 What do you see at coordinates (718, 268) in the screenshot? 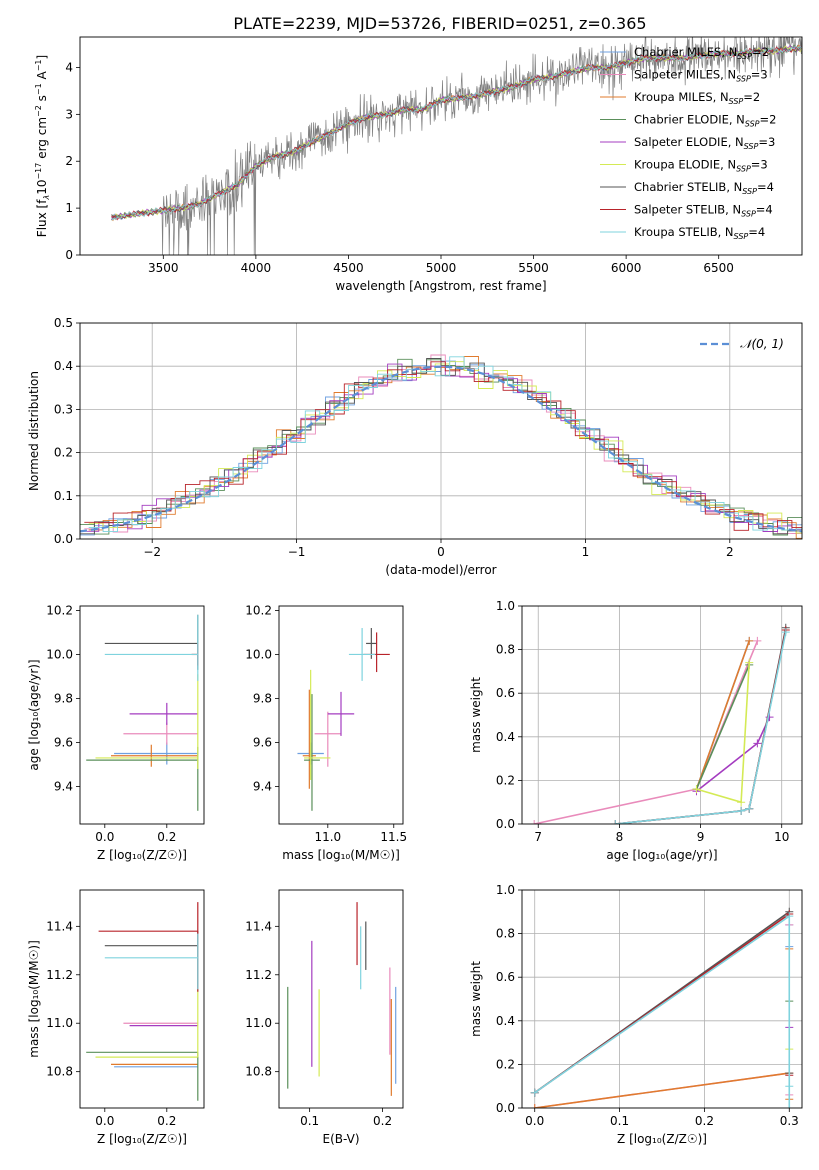
I see `x-tick-label: 6500` at bounding box center [718, 268].